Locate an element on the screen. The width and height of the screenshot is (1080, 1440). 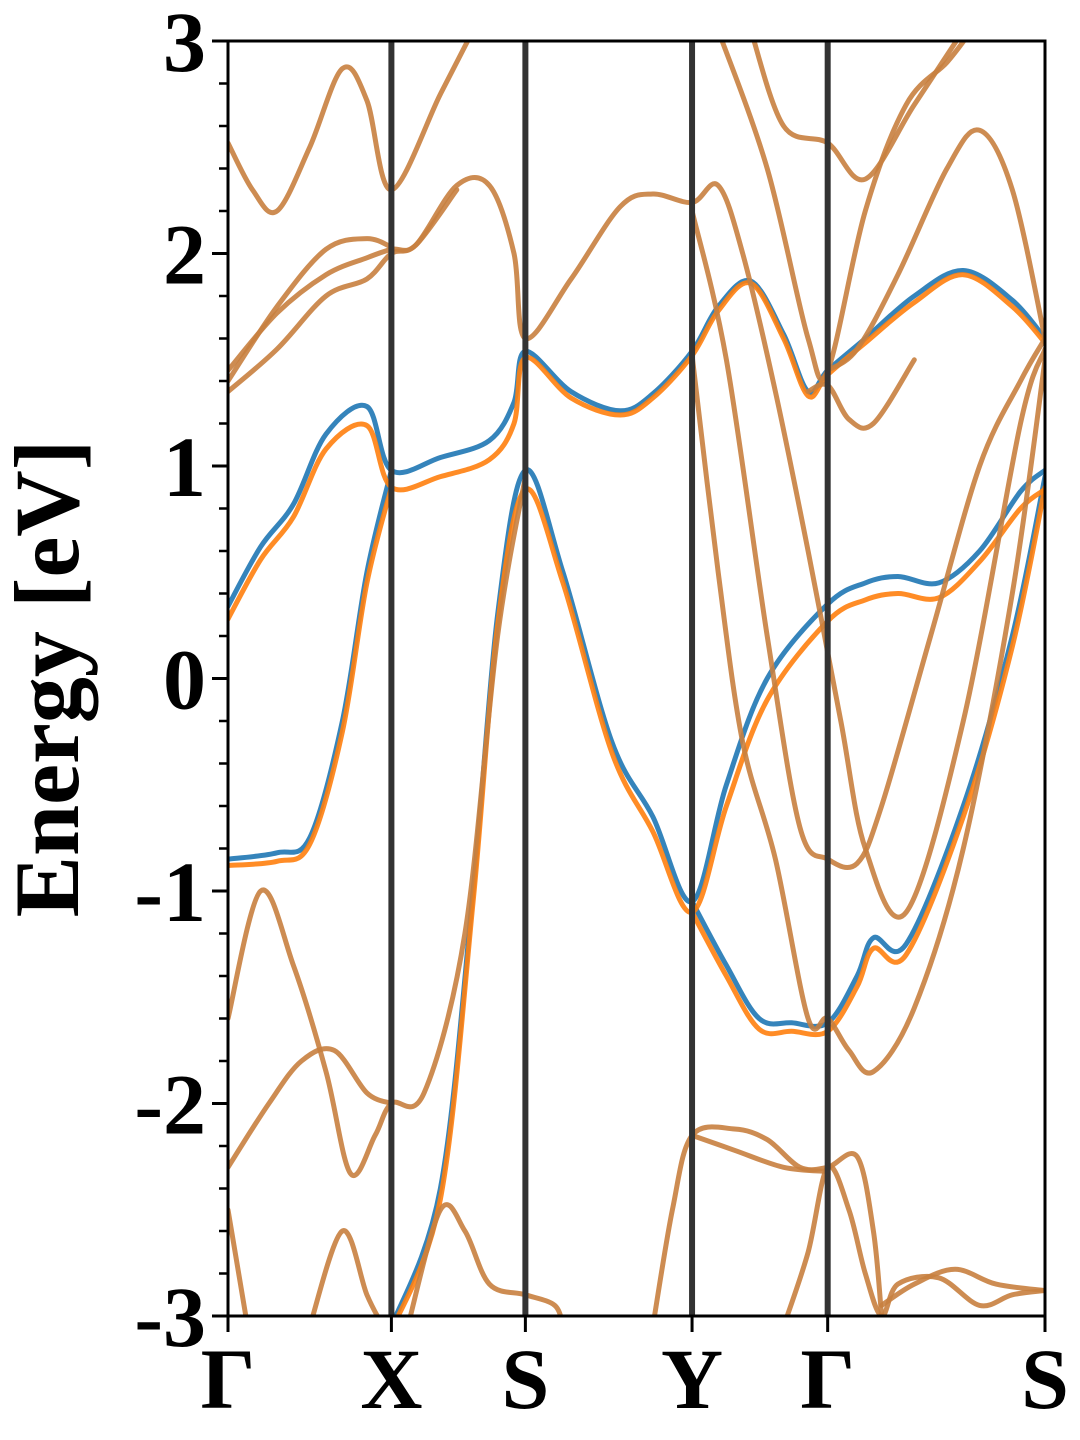
x-tick-label-4: Γ is located at coordinates (827, 1379).